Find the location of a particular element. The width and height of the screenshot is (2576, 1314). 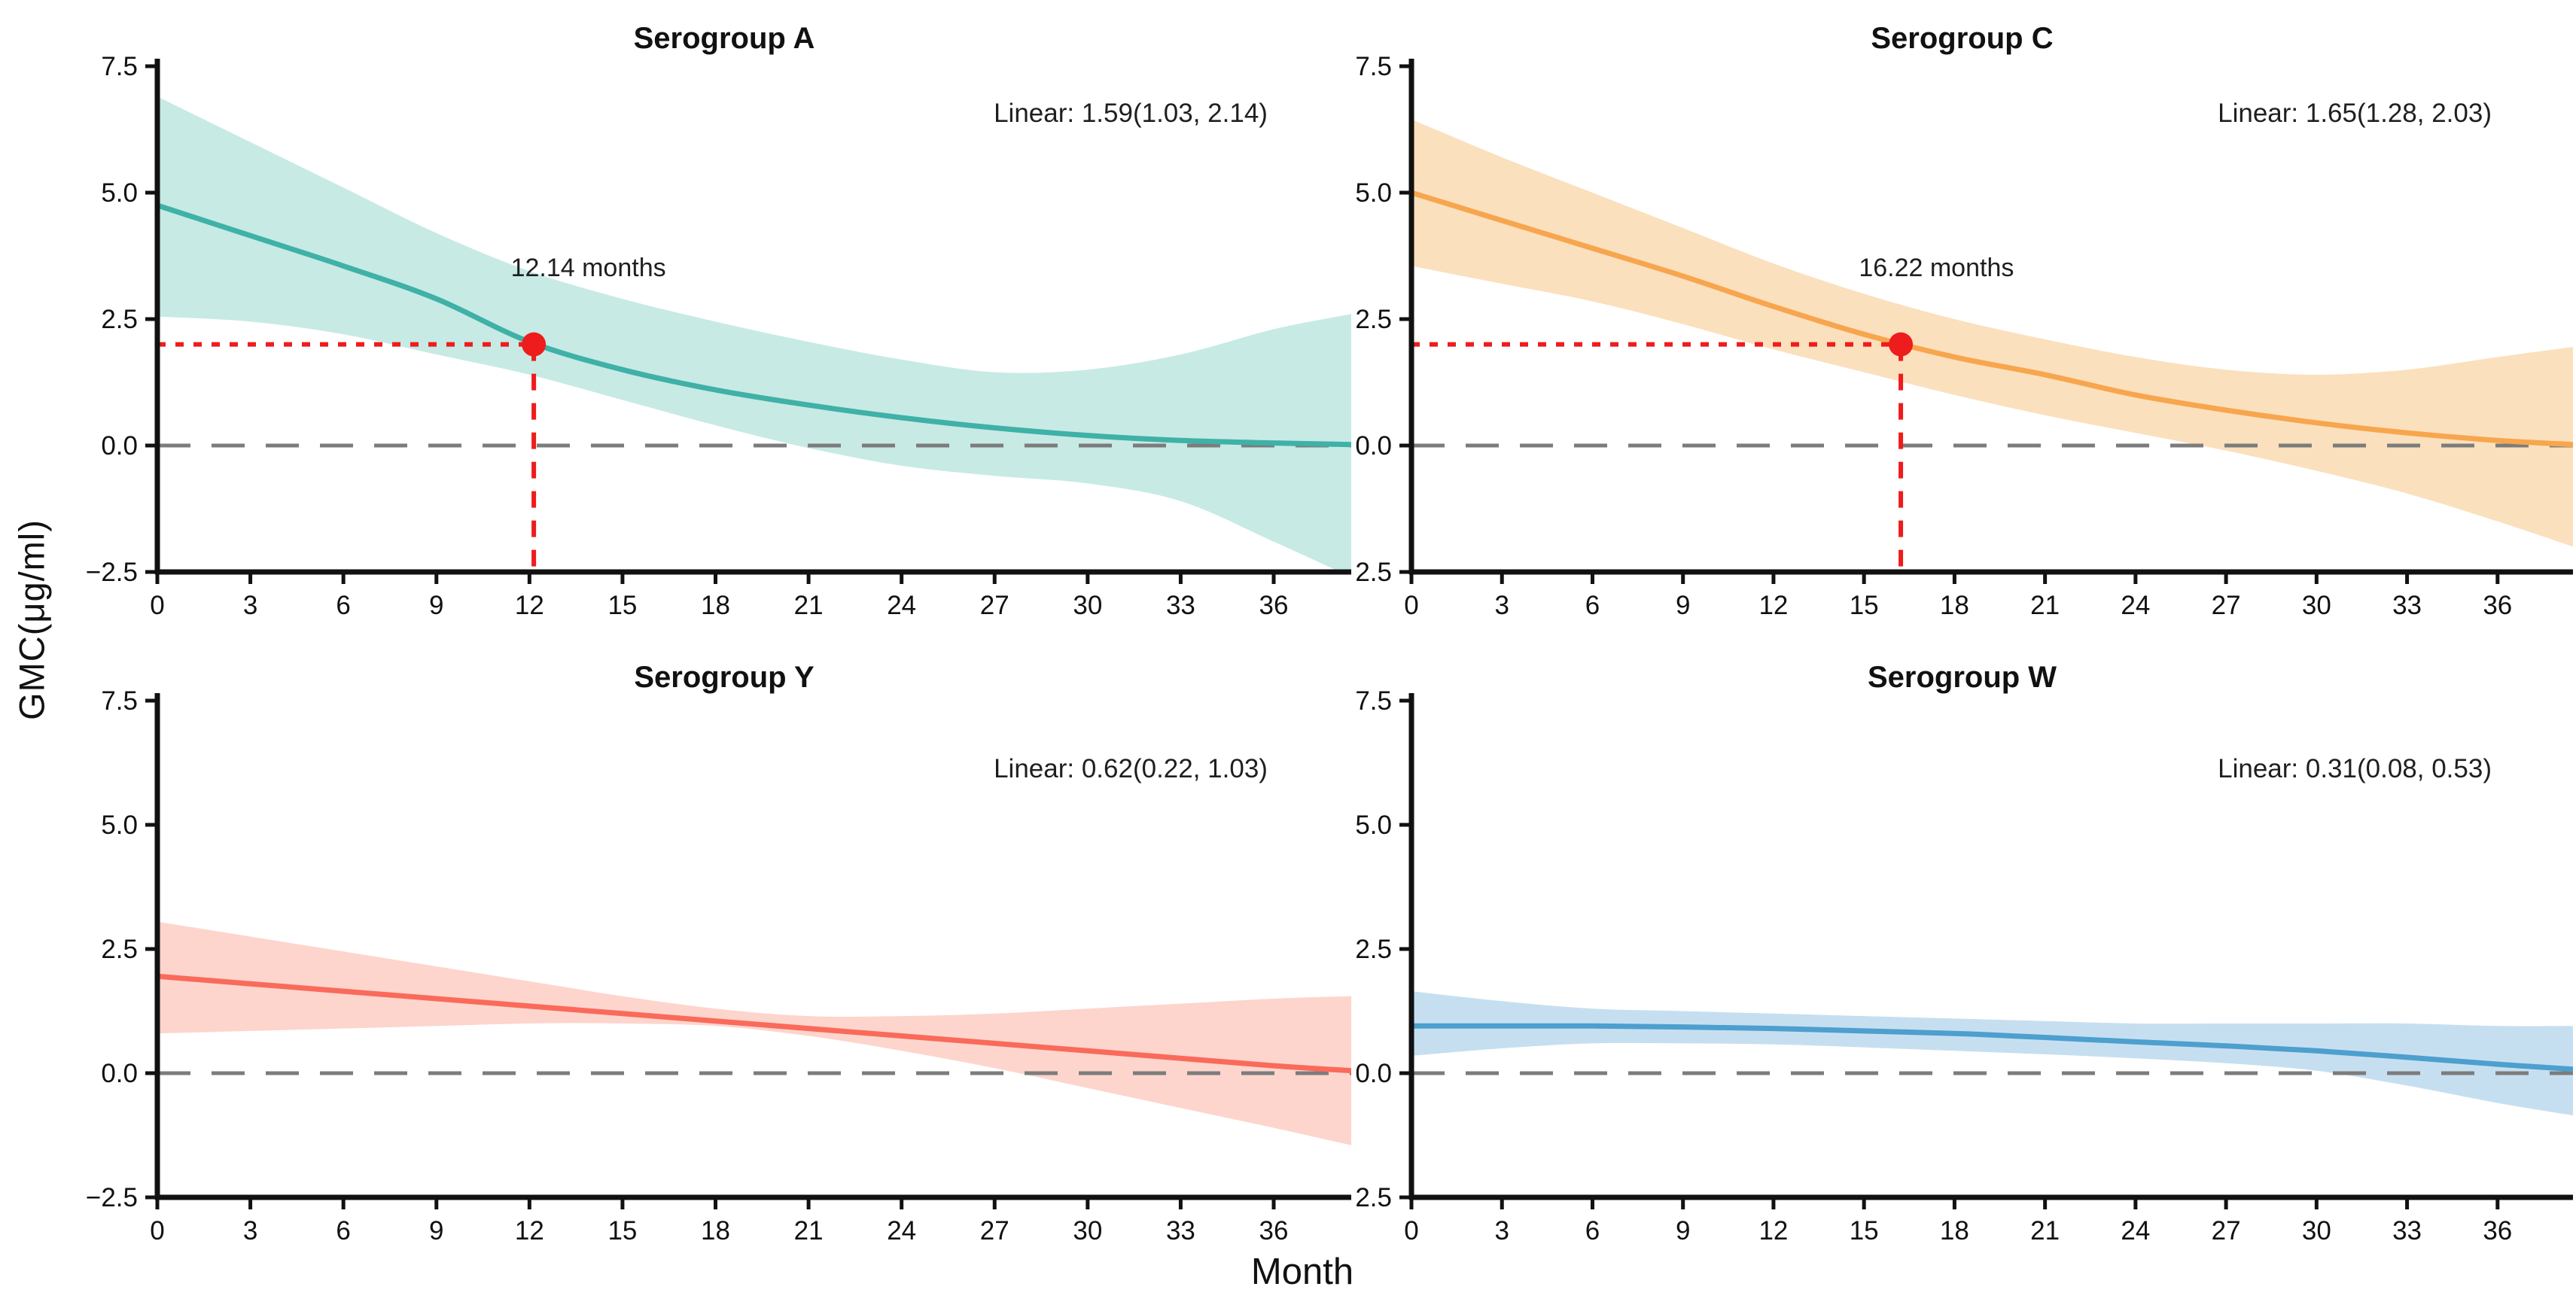

threshold-annotation: 16.22 months is located at coordinates (1937, 268).